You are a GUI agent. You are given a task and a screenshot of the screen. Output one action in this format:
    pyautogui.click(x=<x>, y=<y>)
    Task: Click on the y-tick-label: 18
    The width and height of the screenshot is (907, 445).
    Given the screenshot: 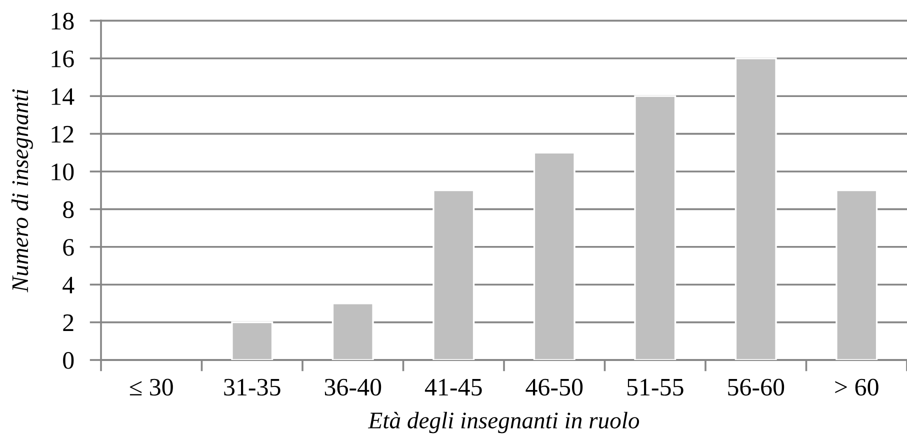 What is the action you would take?
    pyautogui.click(x=63, y=21)
    